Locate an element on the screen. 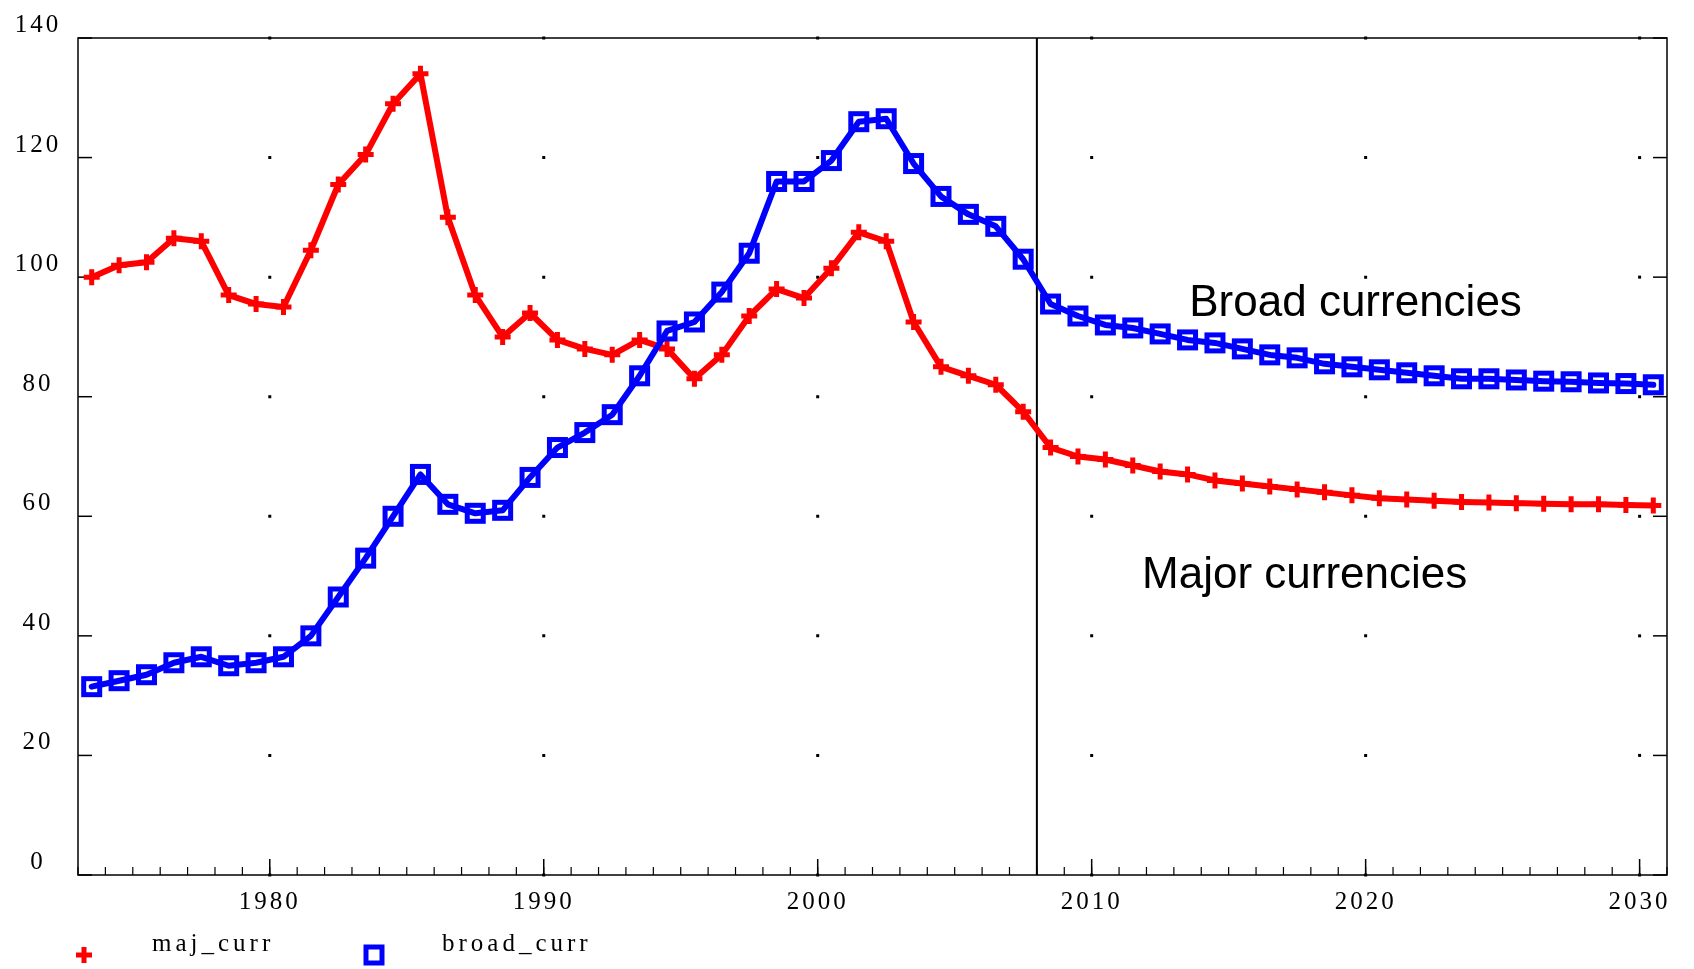 This screenshot has width=1694, height=969. x-tick-label: 1990 is located at coordinates (543, 900).